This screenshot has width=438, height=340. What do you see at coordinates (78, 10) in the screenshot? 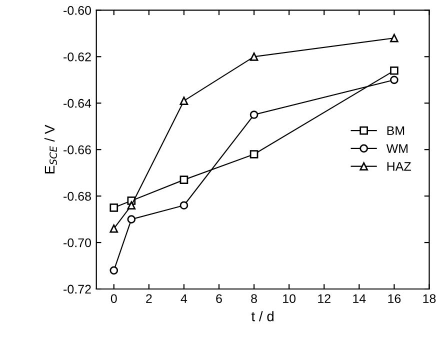
I see `y-tick-label: -0.60` at bounding box center [78, 10].